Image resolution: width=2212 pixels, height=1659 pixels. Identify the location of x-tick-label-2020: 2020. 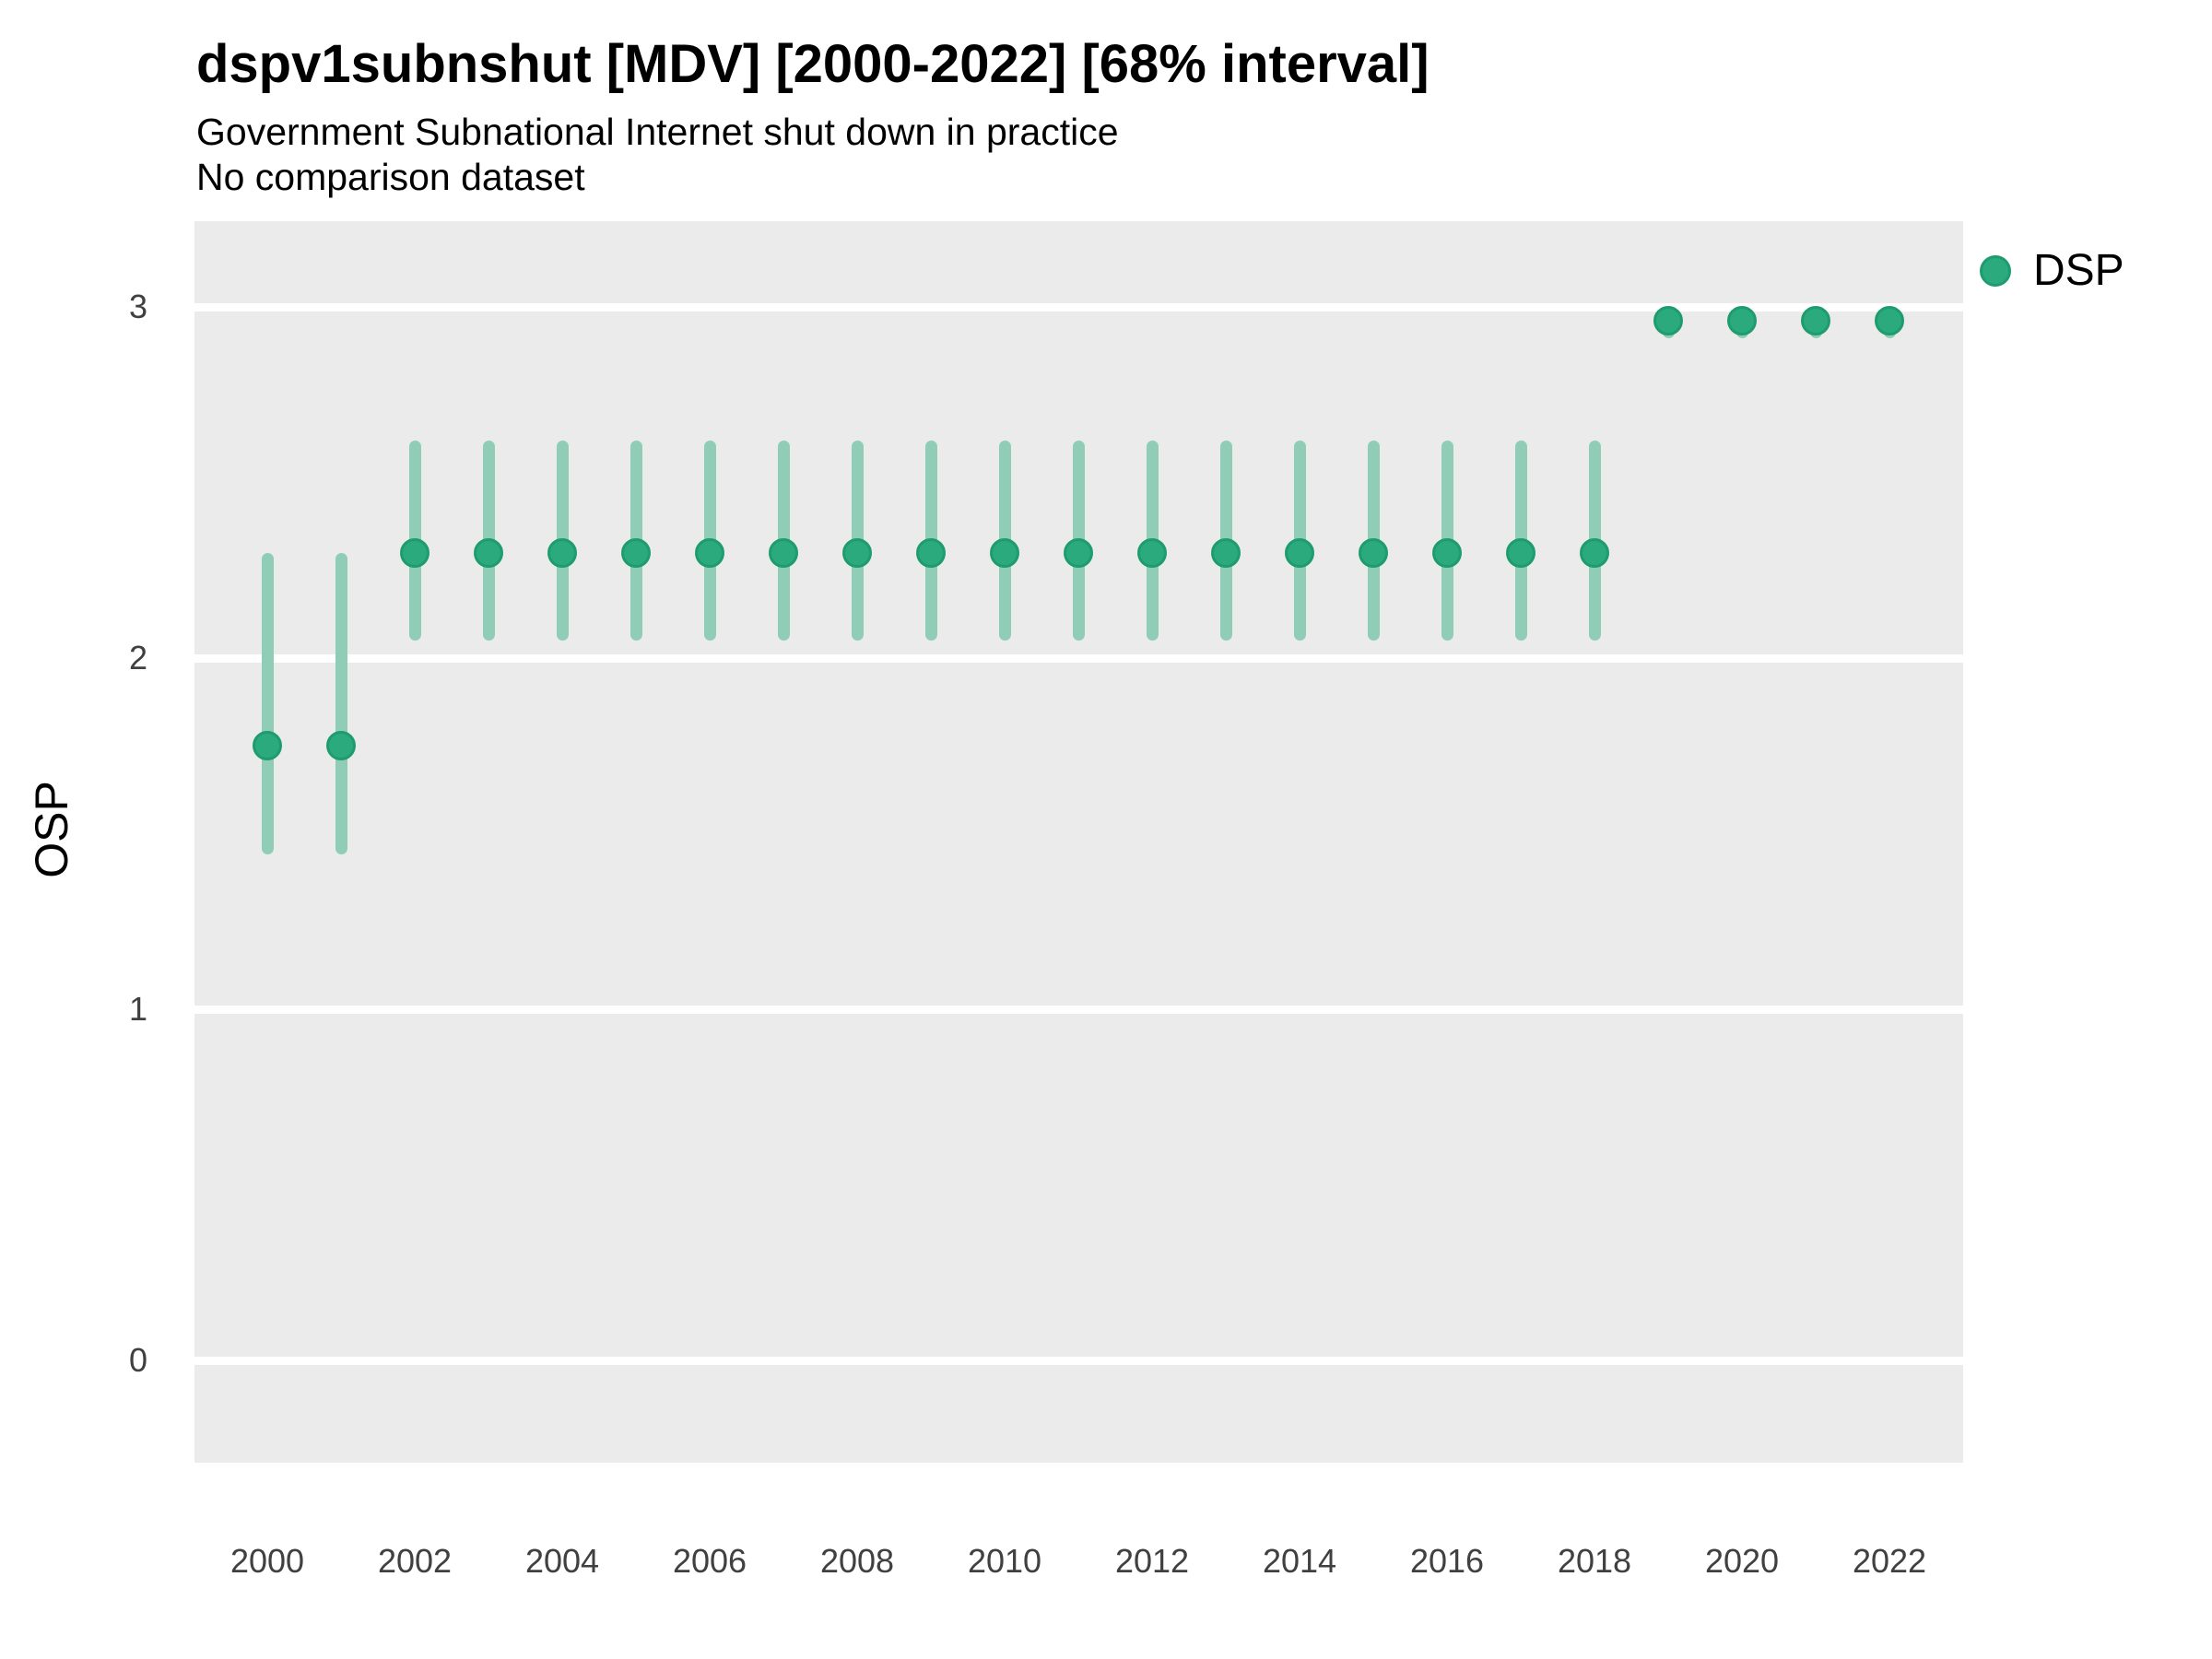
(1742, 1561).